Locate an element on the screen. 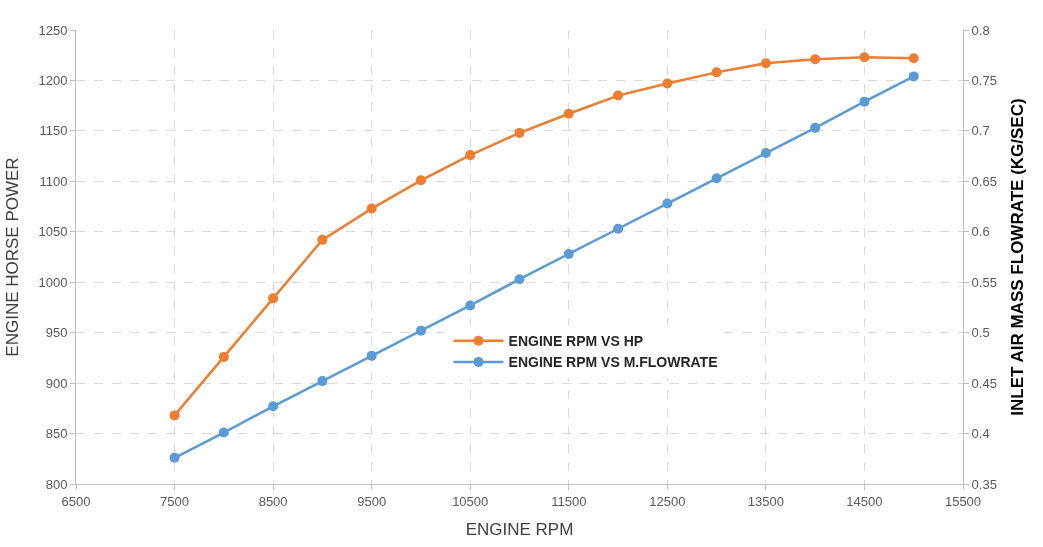 The height and width of the screenshot is (547, 1043). x-tick-label: 11500 is located at coordinates (569, 501).